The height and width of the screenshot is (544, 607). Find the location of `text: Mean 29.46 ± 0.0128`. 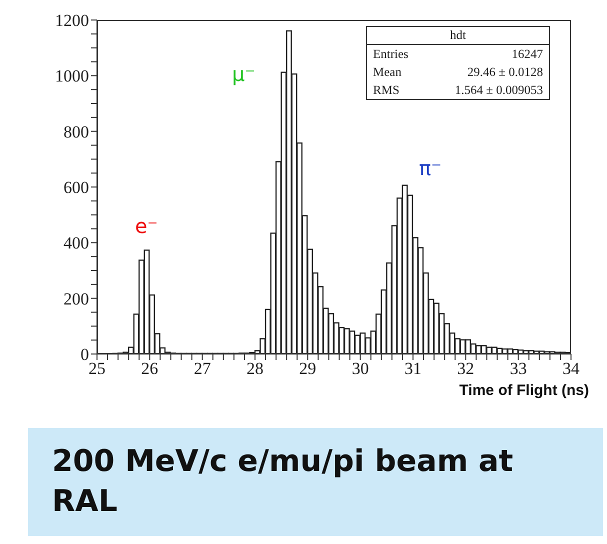

text: Mean 29.46 ± 0.0128 is located at coordinates (458, 72).